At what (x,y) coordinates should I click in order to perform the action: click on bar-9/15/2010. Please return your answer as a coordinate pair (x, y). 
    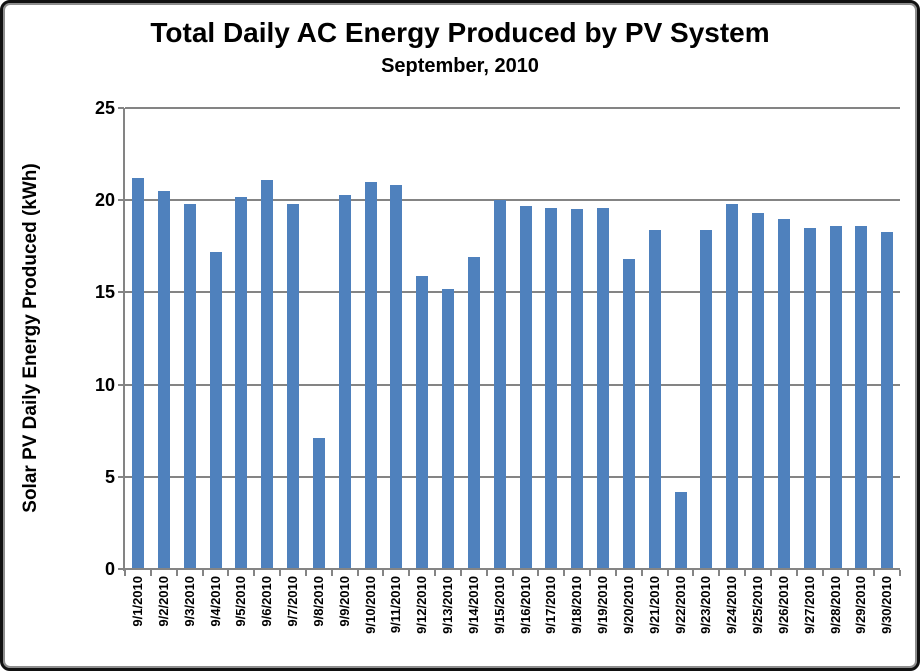
    Looking at the image, I should click on (500, 384).